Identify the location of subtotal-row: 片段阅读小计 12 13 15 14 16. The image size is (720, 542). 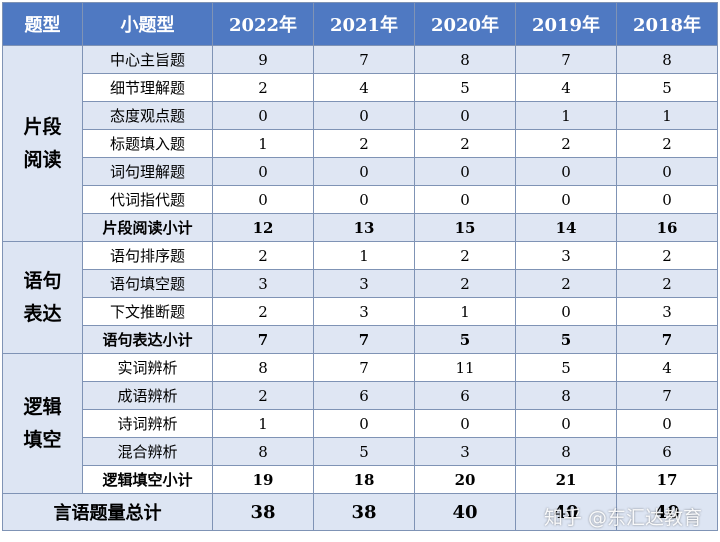
(360, 227).